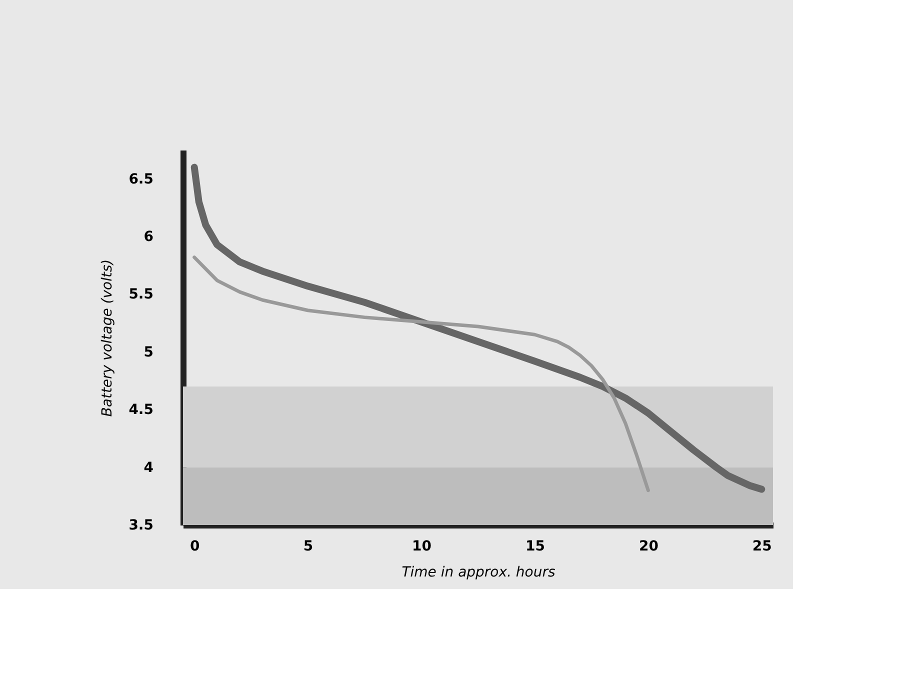 The width and height of the screenshot is (923, 679). I want to click on y-tick-label: 4, so click(149, 468).